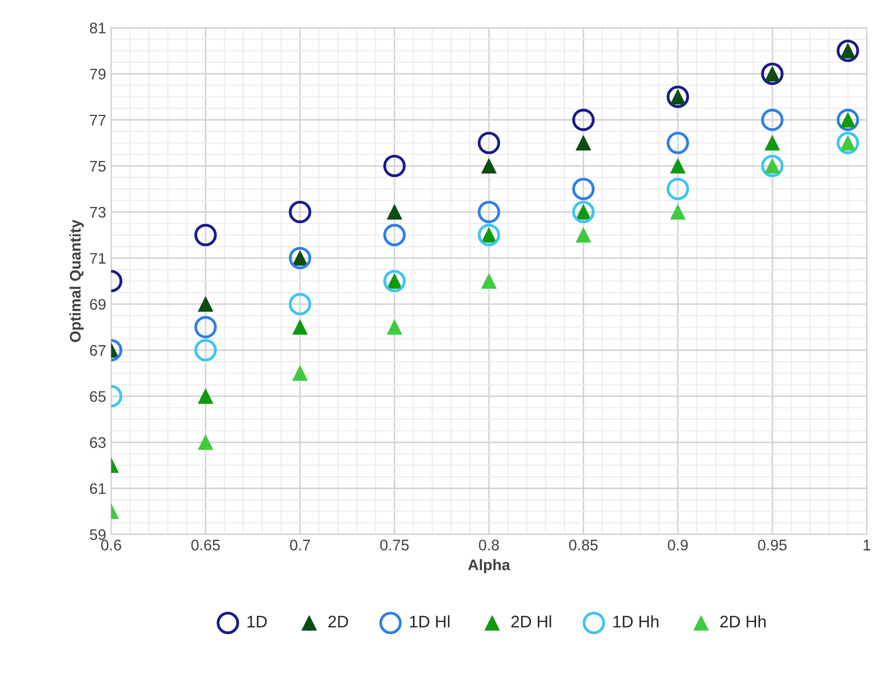 The image size is (889, 694). Describe the element at coordinates (394, 545) in the screenshot. I see `x-tick-label: 0.75` at that location.